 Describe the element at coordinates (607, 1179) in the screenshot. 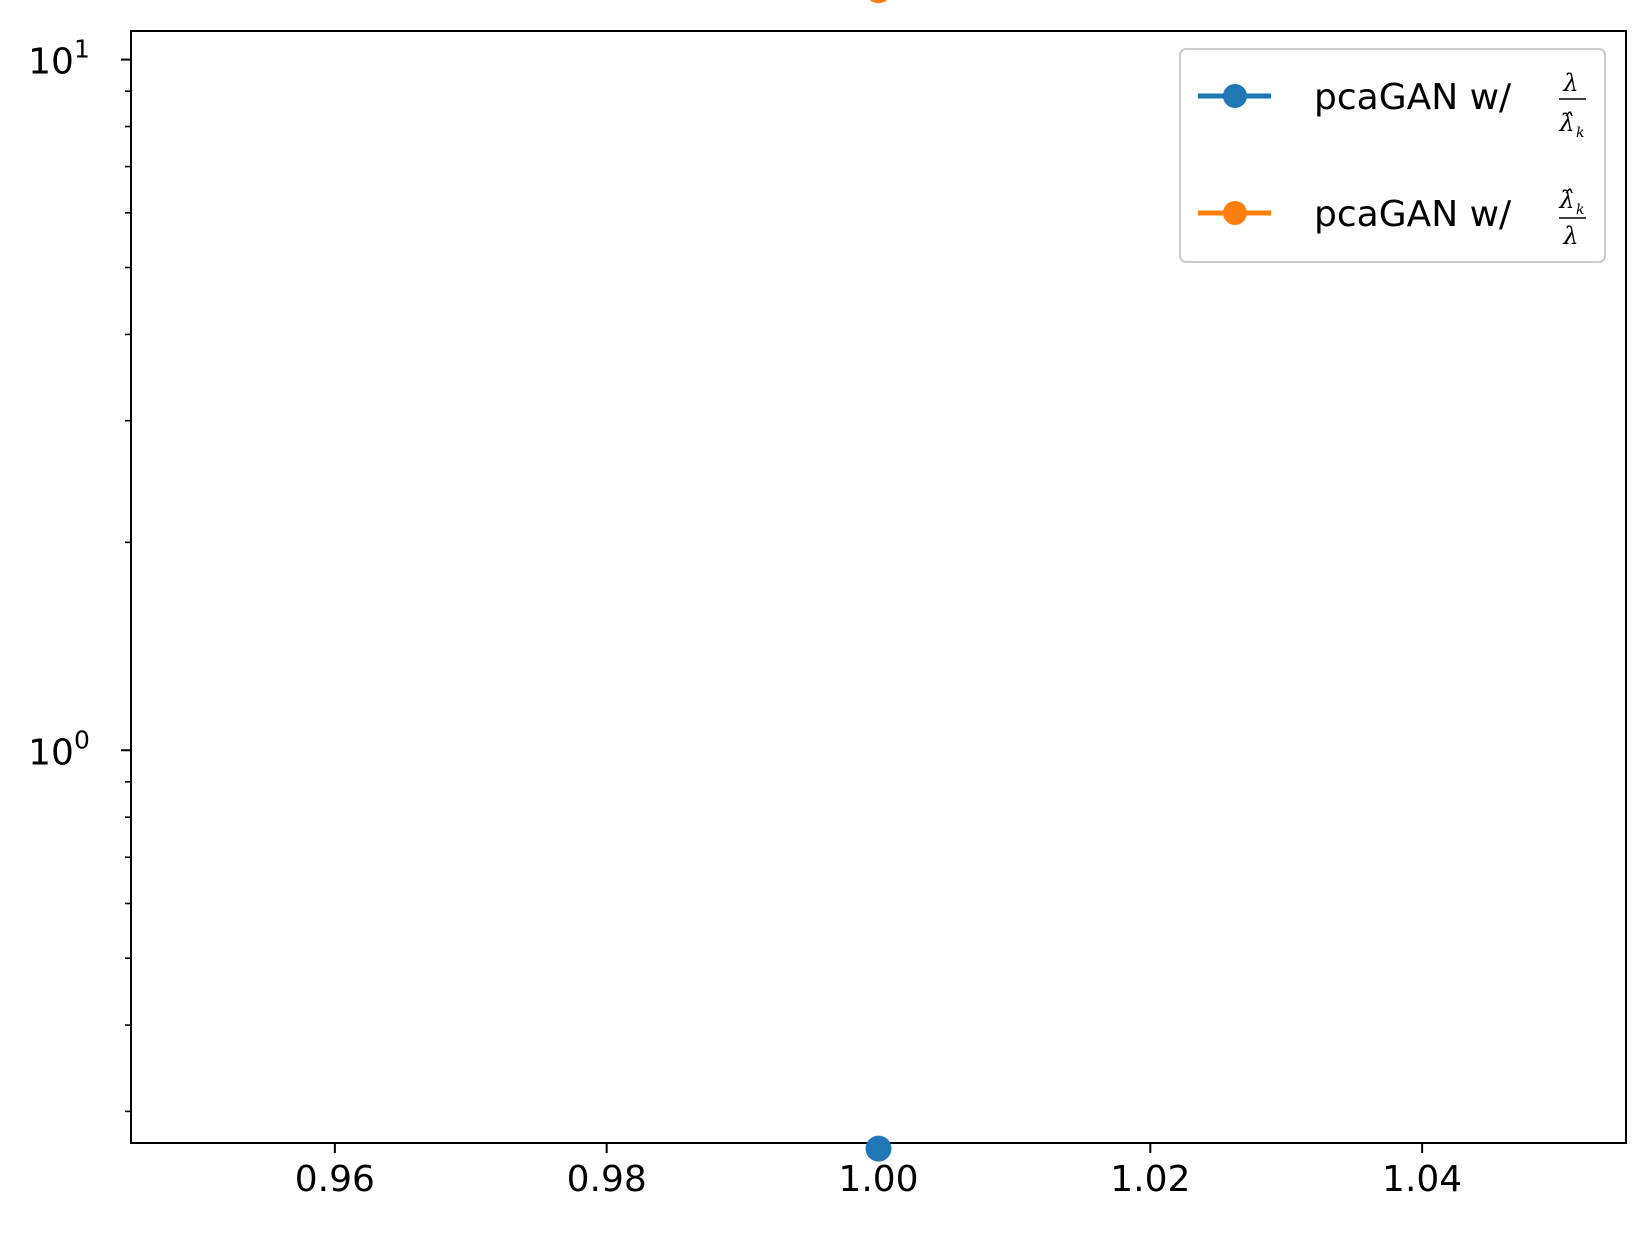

I see `x-tick-label: 0.98` at that location.